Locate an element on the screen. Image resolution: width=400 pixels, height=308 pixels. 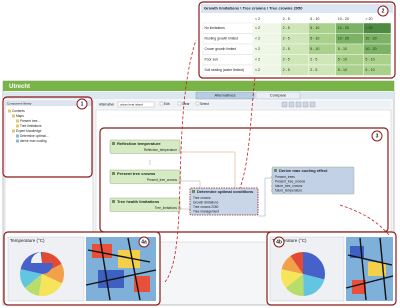
port-label: future_tree_crowns is located at coordinates (289, 186).